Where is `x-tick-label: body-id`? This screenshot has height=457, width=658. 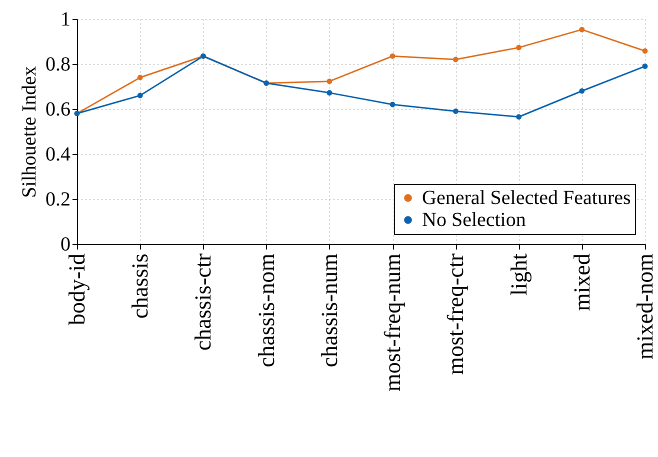
x-tick-label: body-id is located at coordinates (77, 289).